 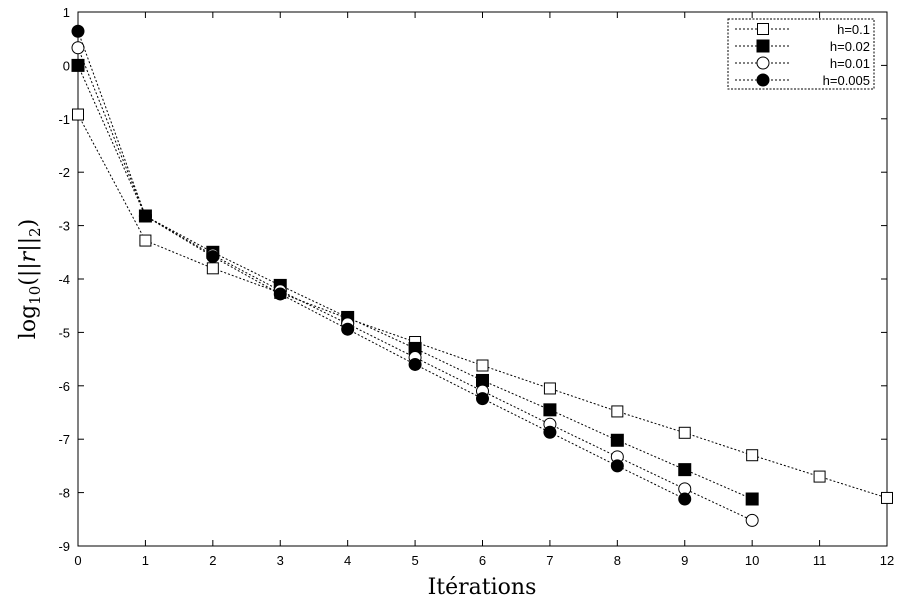 What do you see at coordinates (145, 560) in the screenshot?
I see `x-tick-label: 1` at bounding box center [145, 560].